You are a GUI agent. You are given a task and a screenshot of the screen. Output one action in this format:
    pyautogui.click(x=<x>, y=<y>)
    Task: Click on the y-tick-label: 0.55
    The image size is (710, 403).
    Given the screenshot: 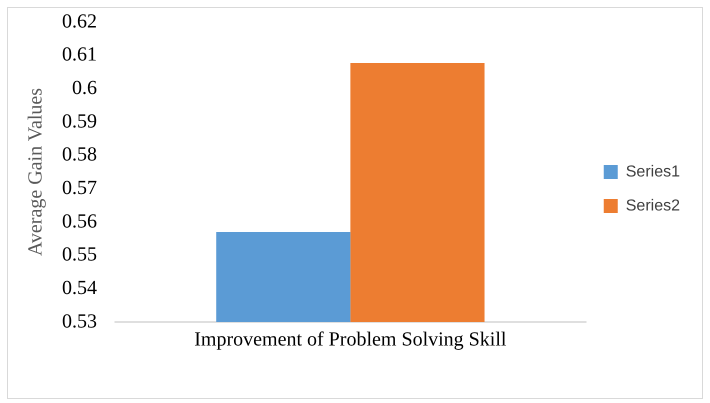 What is the action you would take?
    pyautogui.click(x=79, y=255)
    